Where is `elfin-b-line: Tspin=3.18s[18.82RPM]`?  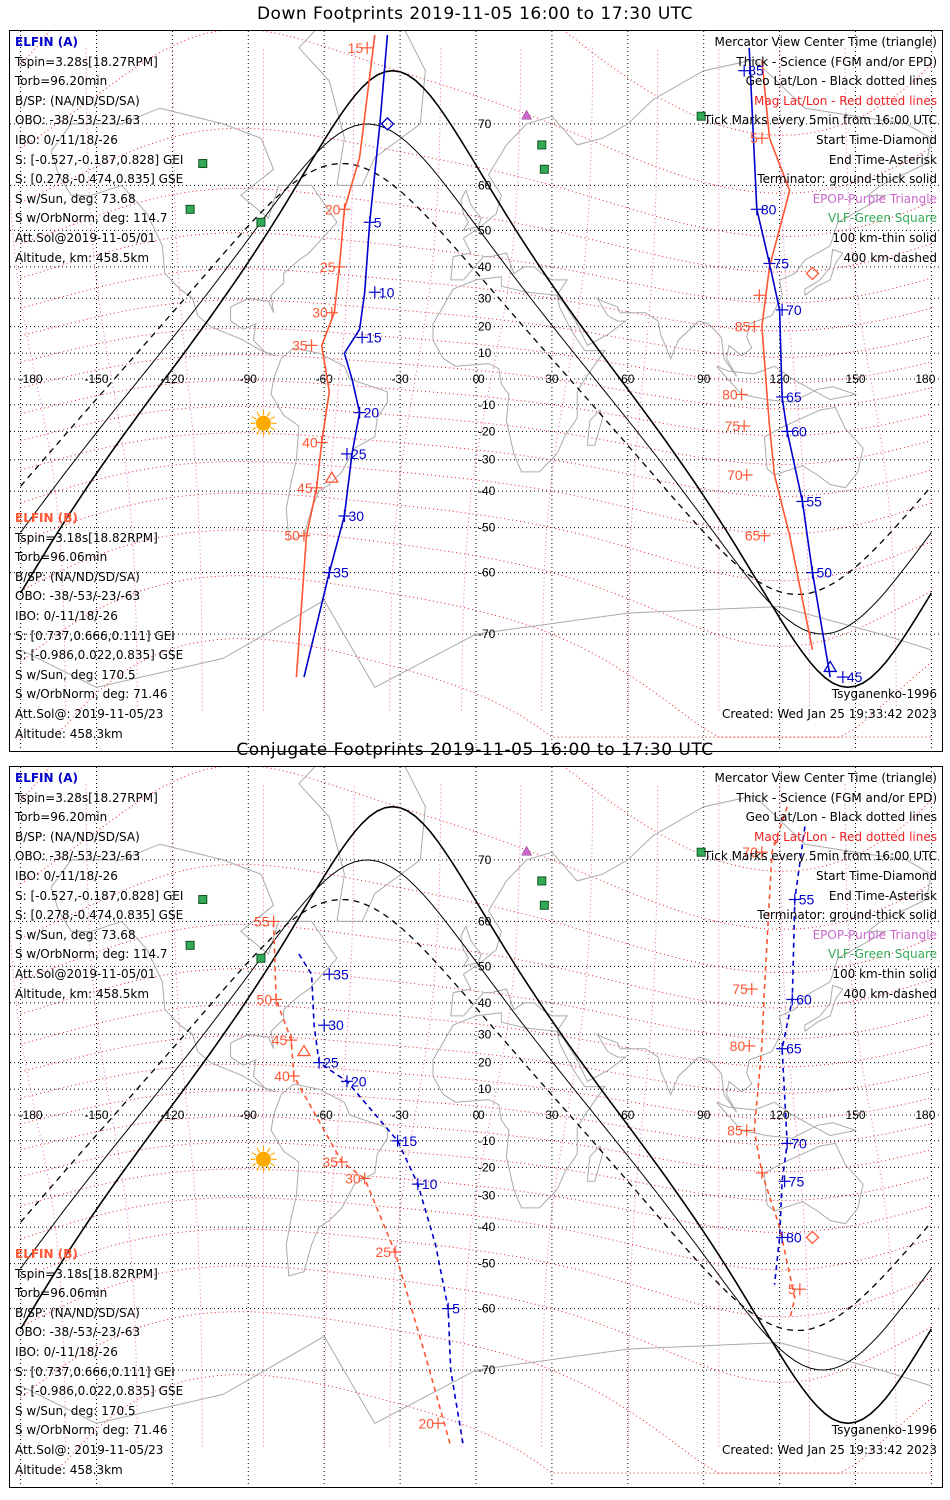
elfin-b-line: Tspin=3.18s[18.82RPM] is located at coordinates (86, 537).